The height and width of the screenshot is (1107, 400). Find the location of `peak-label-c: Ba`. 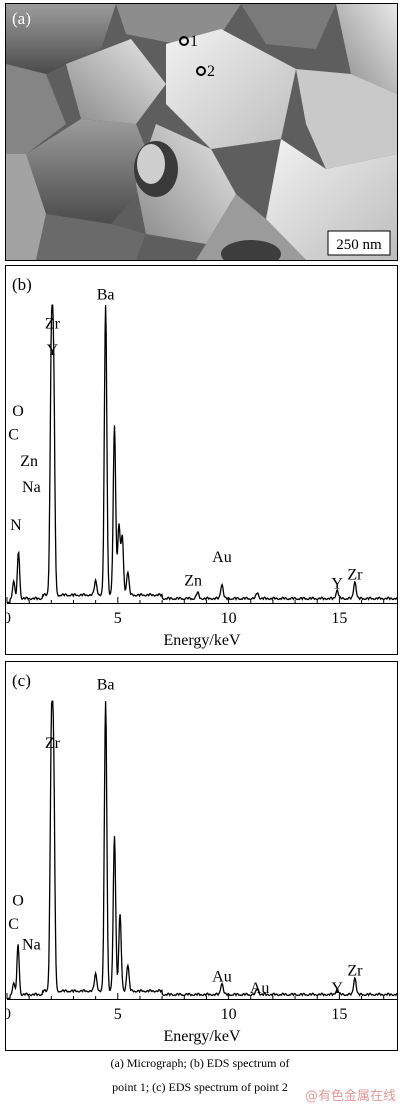

peak-label-c: Ba is located at coordinates (106, 684).